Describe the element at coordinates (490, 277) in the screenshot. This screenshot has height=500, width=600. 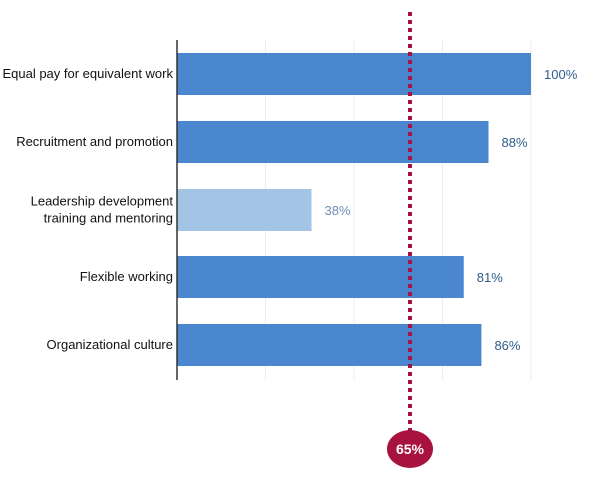
I see `value-label: 81%` at that location.